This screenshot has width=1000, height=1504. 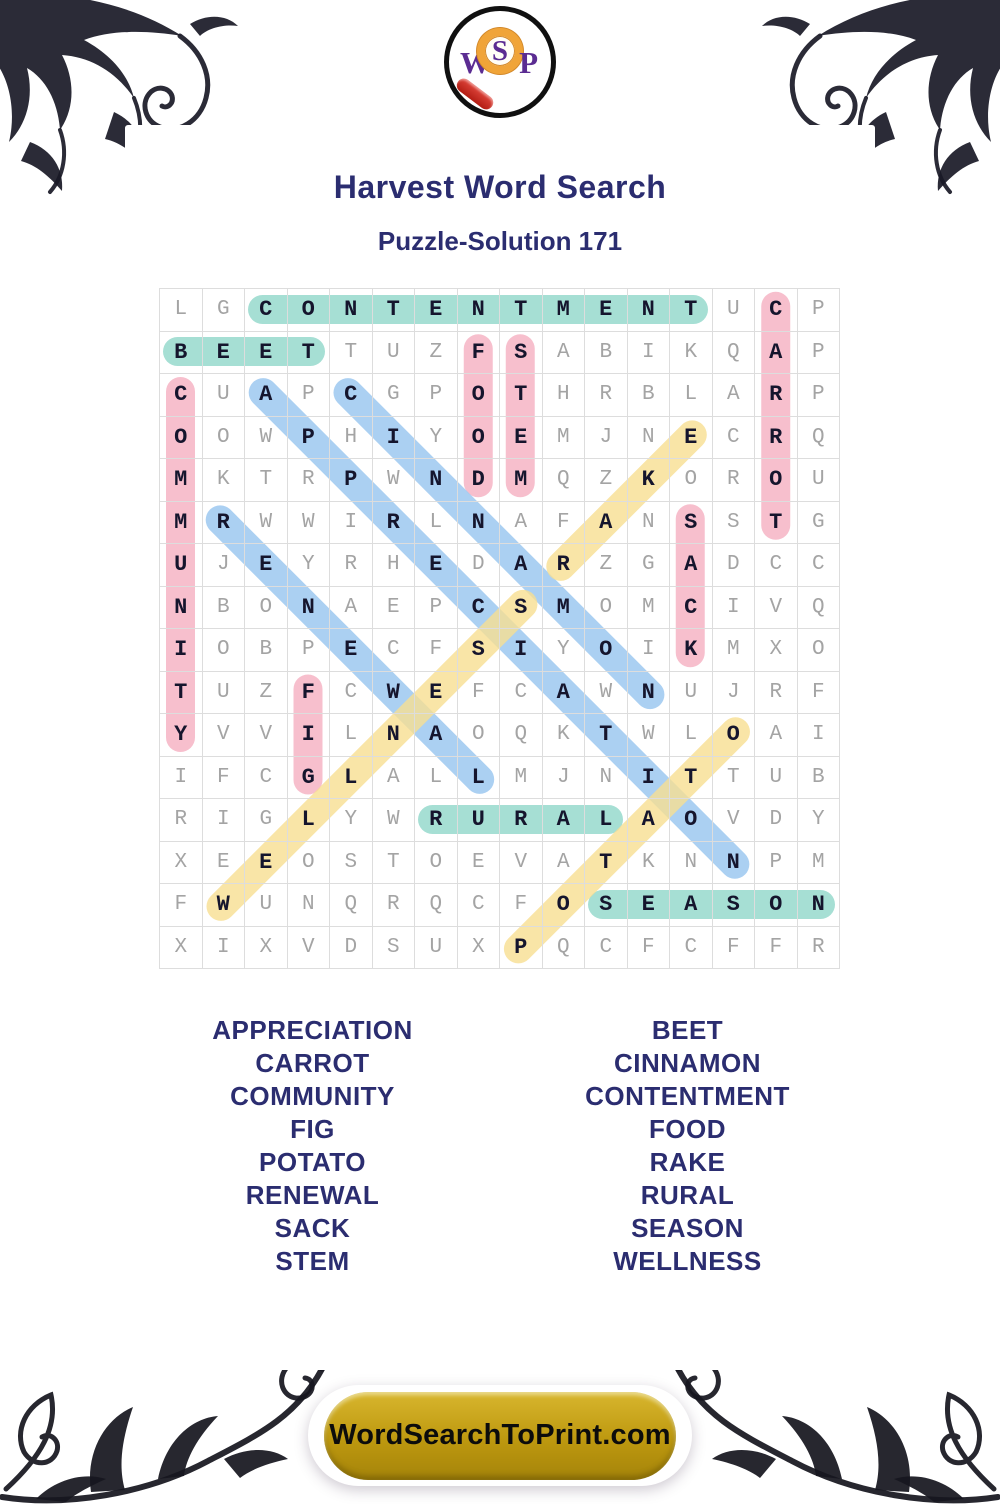 I want to click on word-list-item: WELLNESS, so click(x=687, y=1261).